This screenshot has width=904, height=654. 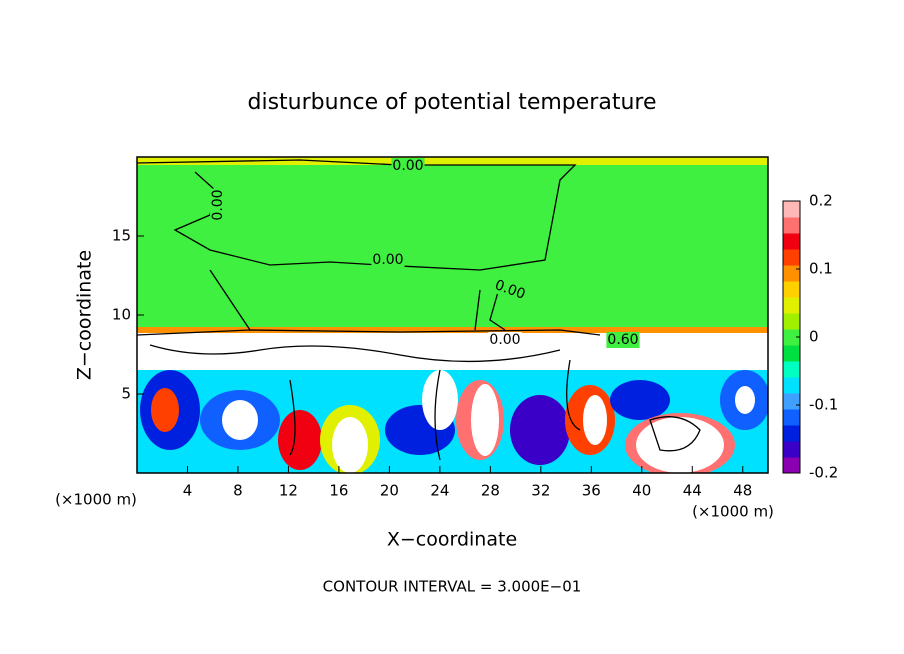 What do you see at coordinates (121, 315) in the screenshot?
I see `y-tick-label: 10` at bounding box center [121, 315].